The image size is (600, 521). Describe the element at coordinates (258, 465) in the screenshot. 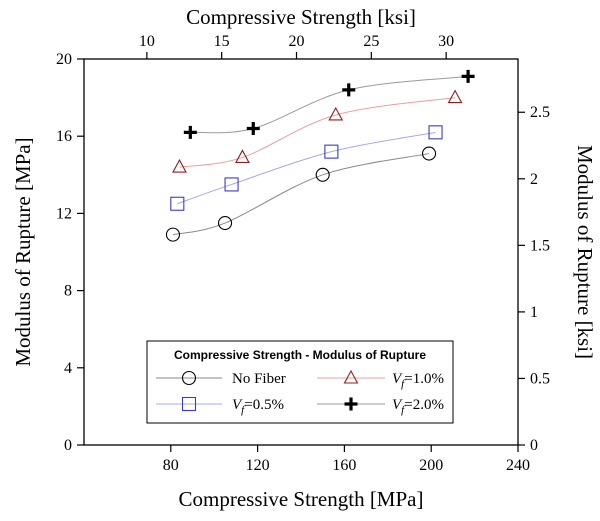

I see `x-tick-label: 120` at that location.